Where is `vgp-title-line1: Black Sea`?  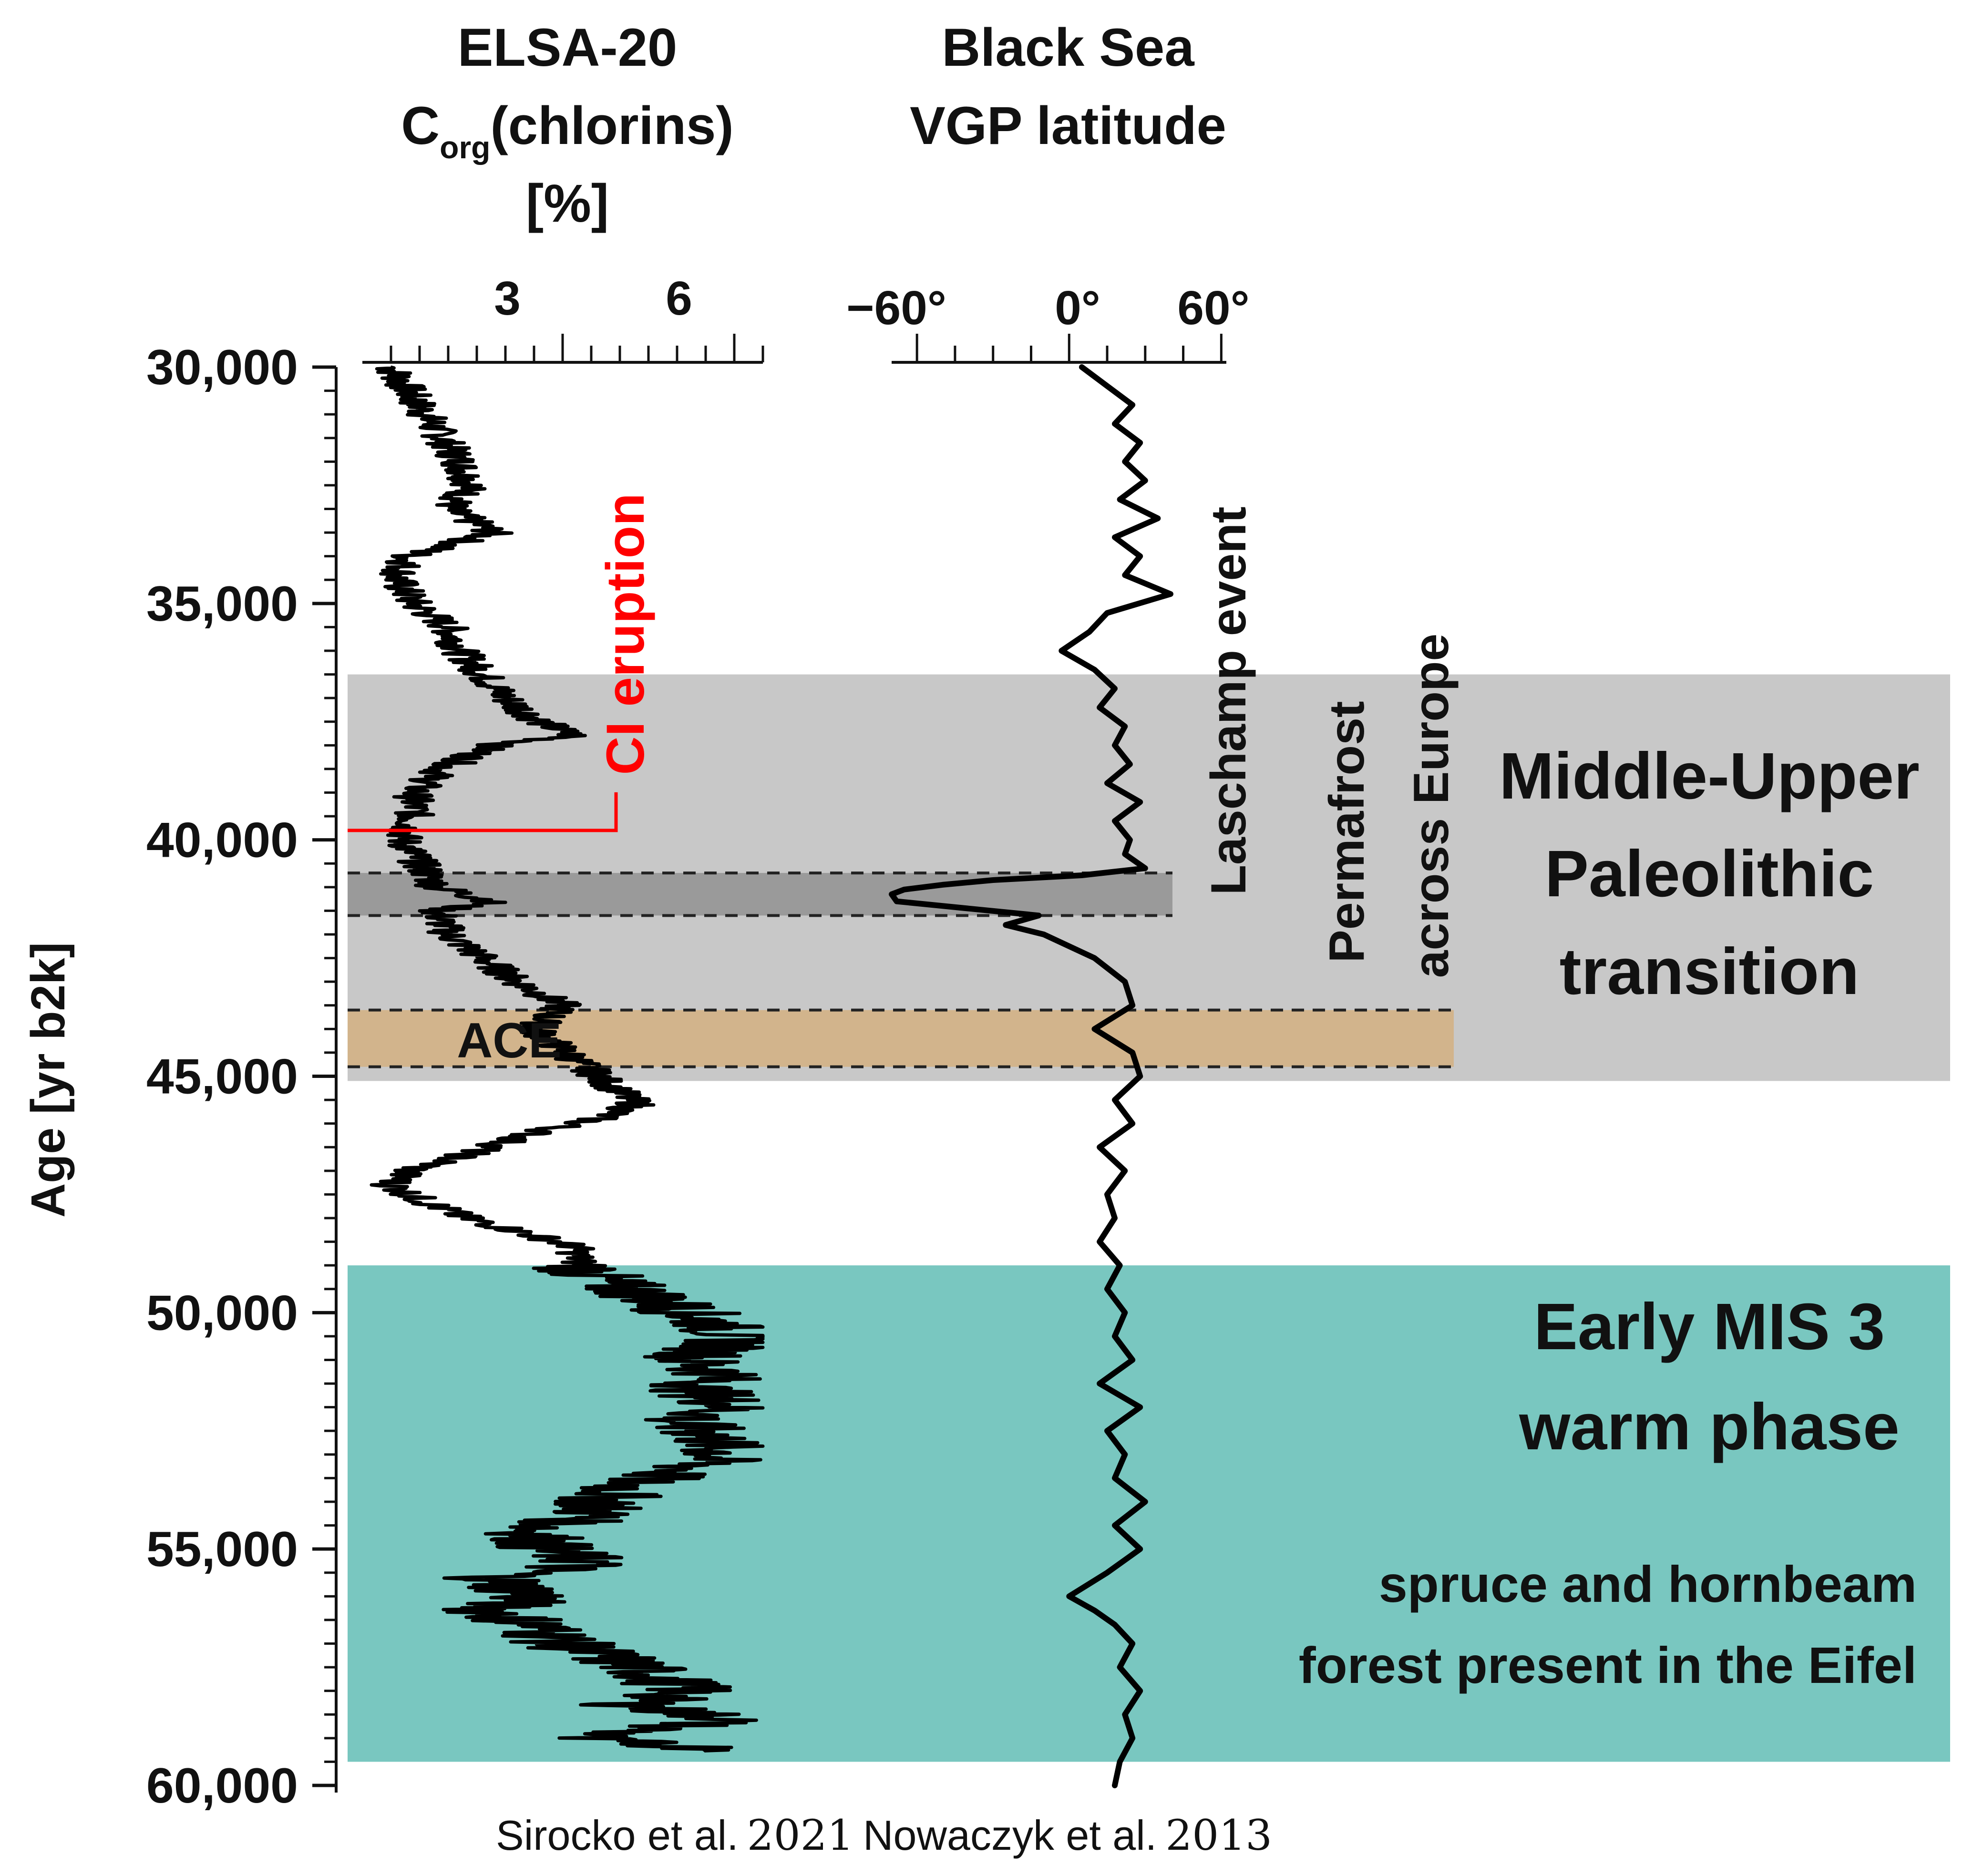 vgp-title-line1: Black Sea is located at coordinates (1068, 47).